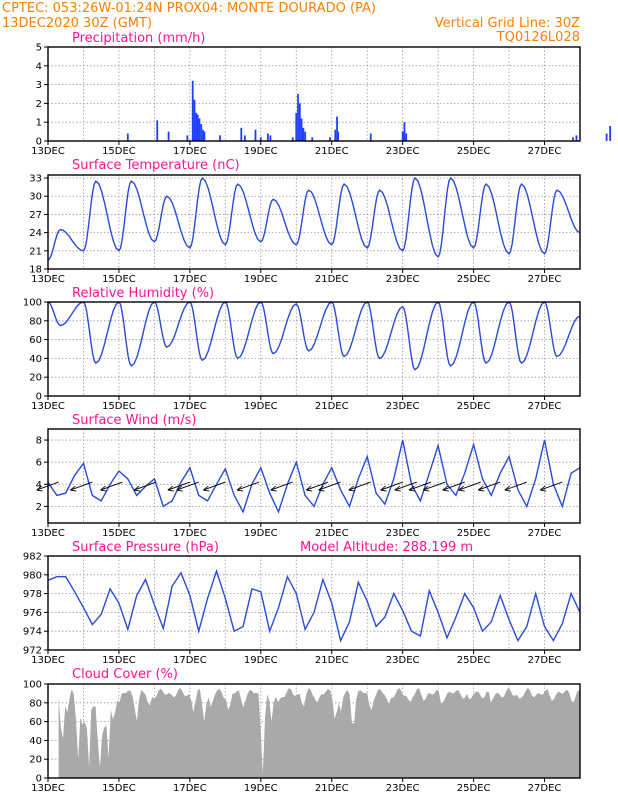 This screenshot has width=618, height=800. I want to click on y-tick-label: 974, so click(32, 632).